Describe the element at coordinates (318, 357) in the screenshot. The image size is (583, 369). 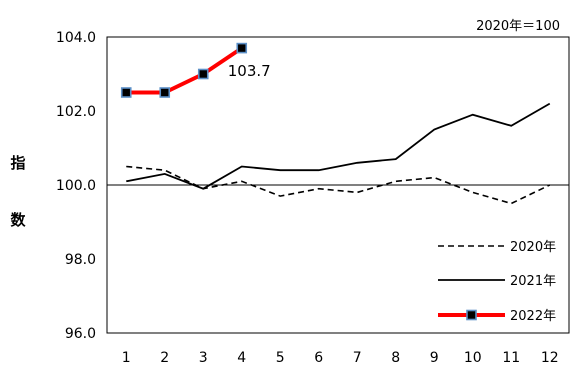
I see `x-tick-label: 6` at that location.